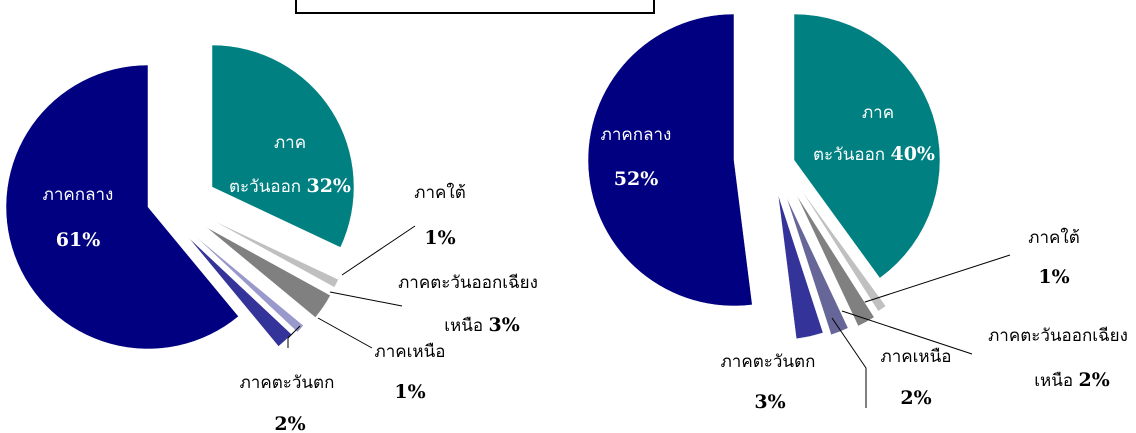 The height and width of the screenshot is (433, 1136). Describe the element at coordinates (912, 154) in the screenshot. I see `slice-percent: 40%` at that location.